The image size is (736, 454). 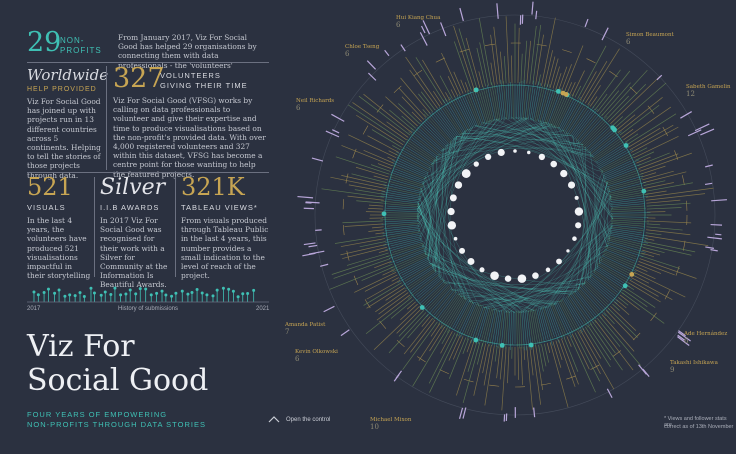 What do you see at coordinates (213, 187) in the screenshot?
I see `views-number: 321K` at bounding box center [213, 187].